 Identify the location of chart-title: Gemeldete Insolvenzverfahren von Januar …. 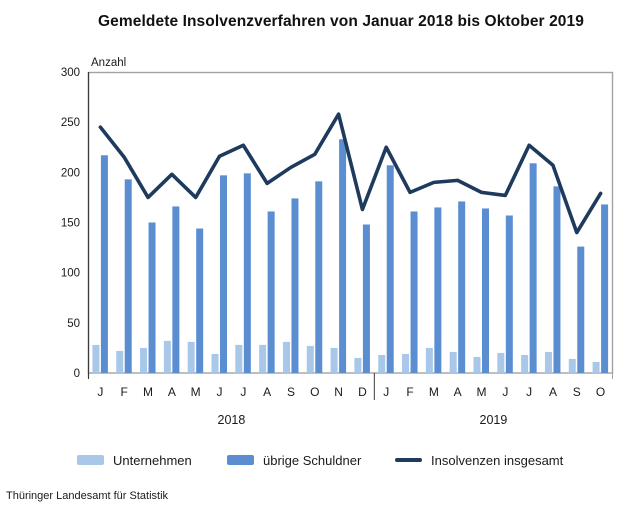
(341, 21).